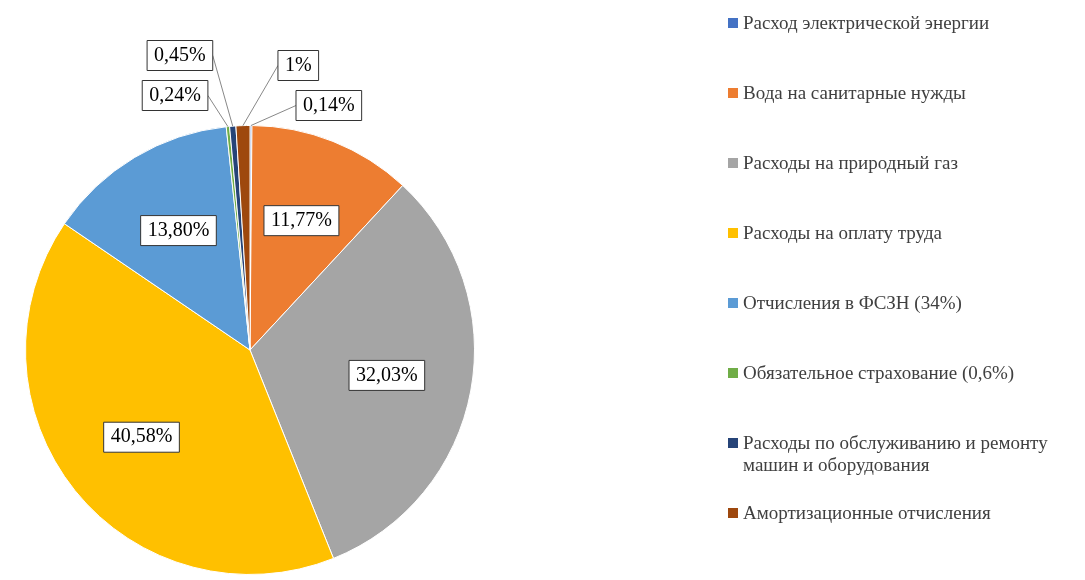  What do you see at coordinates (843, 233) in the screenshot?
I see `legend-label: Расходы на оплату труда` at bounding box center [843, 233].